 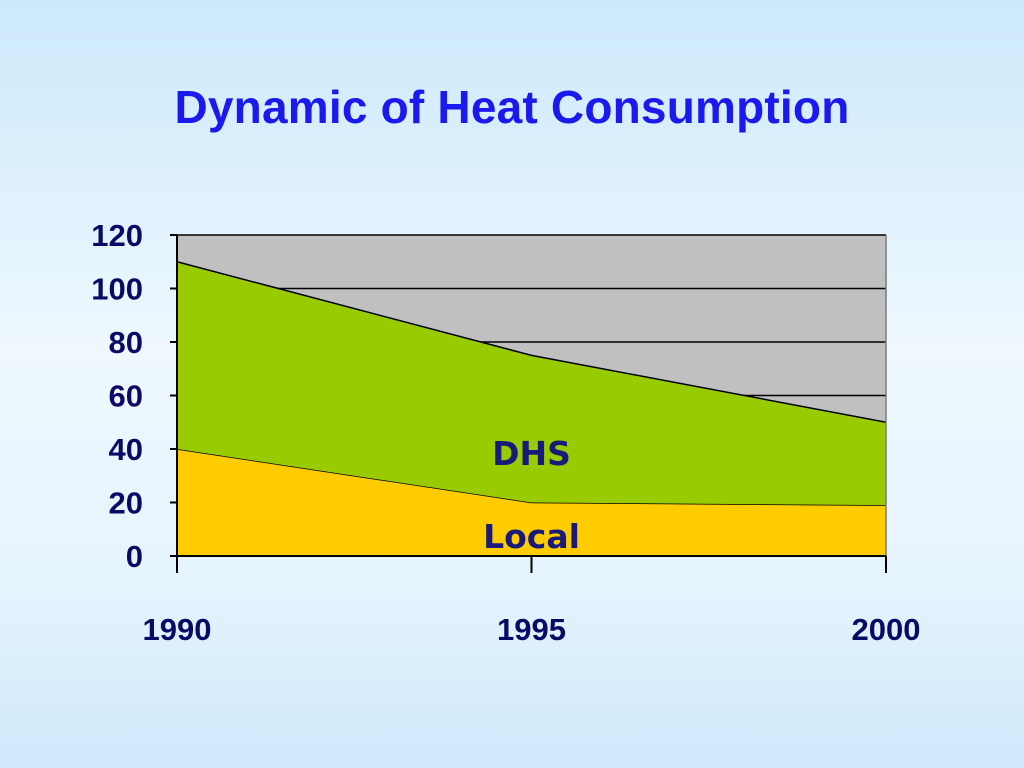 What do you see at coordinates (126, 396) in the screenshot?
I see `y-tick-label: 60` at bounding box center [126, 396].